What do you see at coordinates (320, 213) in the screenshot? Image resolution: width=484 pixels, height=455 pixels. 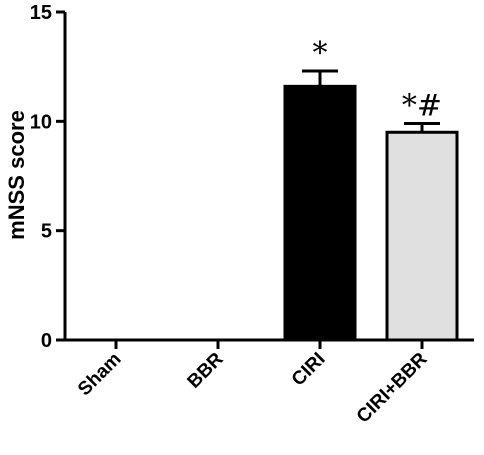 I see `bar-ciri` at bounding box center [320, 213].